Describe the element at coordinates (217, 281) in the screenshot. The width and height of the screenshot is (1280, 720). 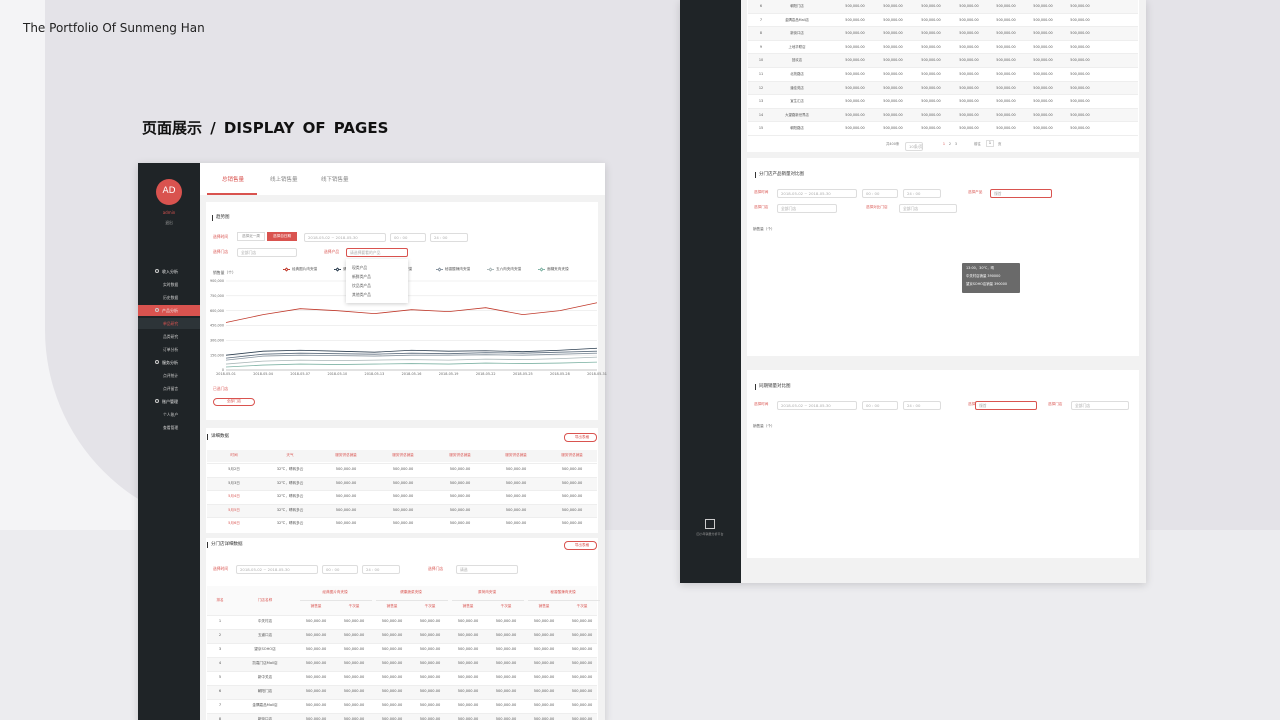
I see `y-tick-label: 900,000` at that location.